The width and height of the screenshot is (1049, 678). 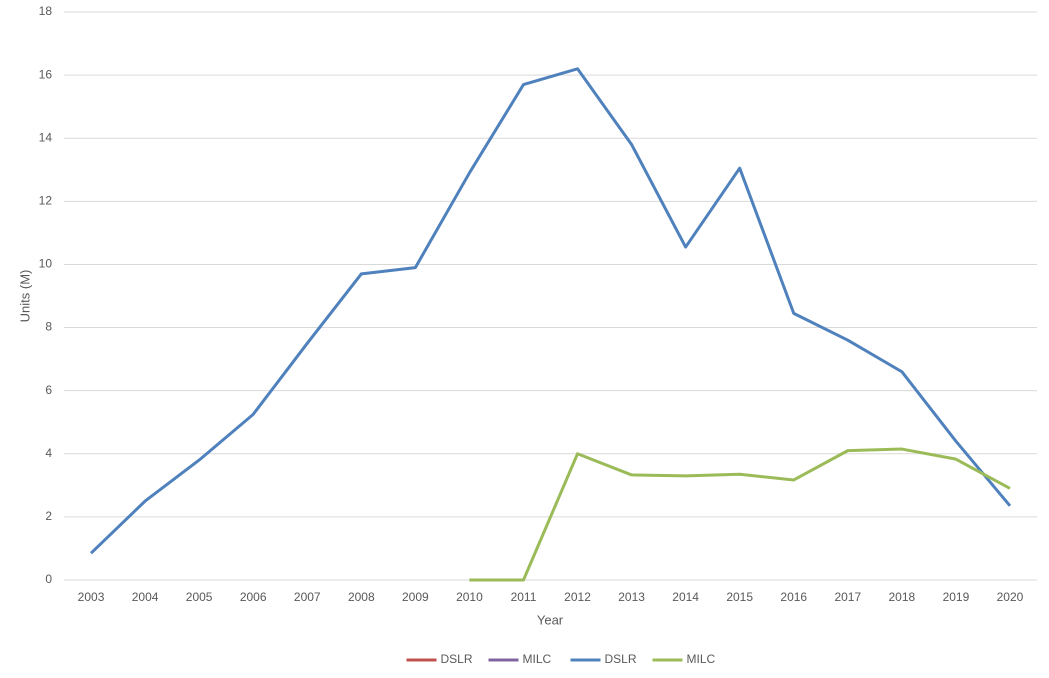 I want to click on y-tick-label: 8, so click(x=48, y=327).